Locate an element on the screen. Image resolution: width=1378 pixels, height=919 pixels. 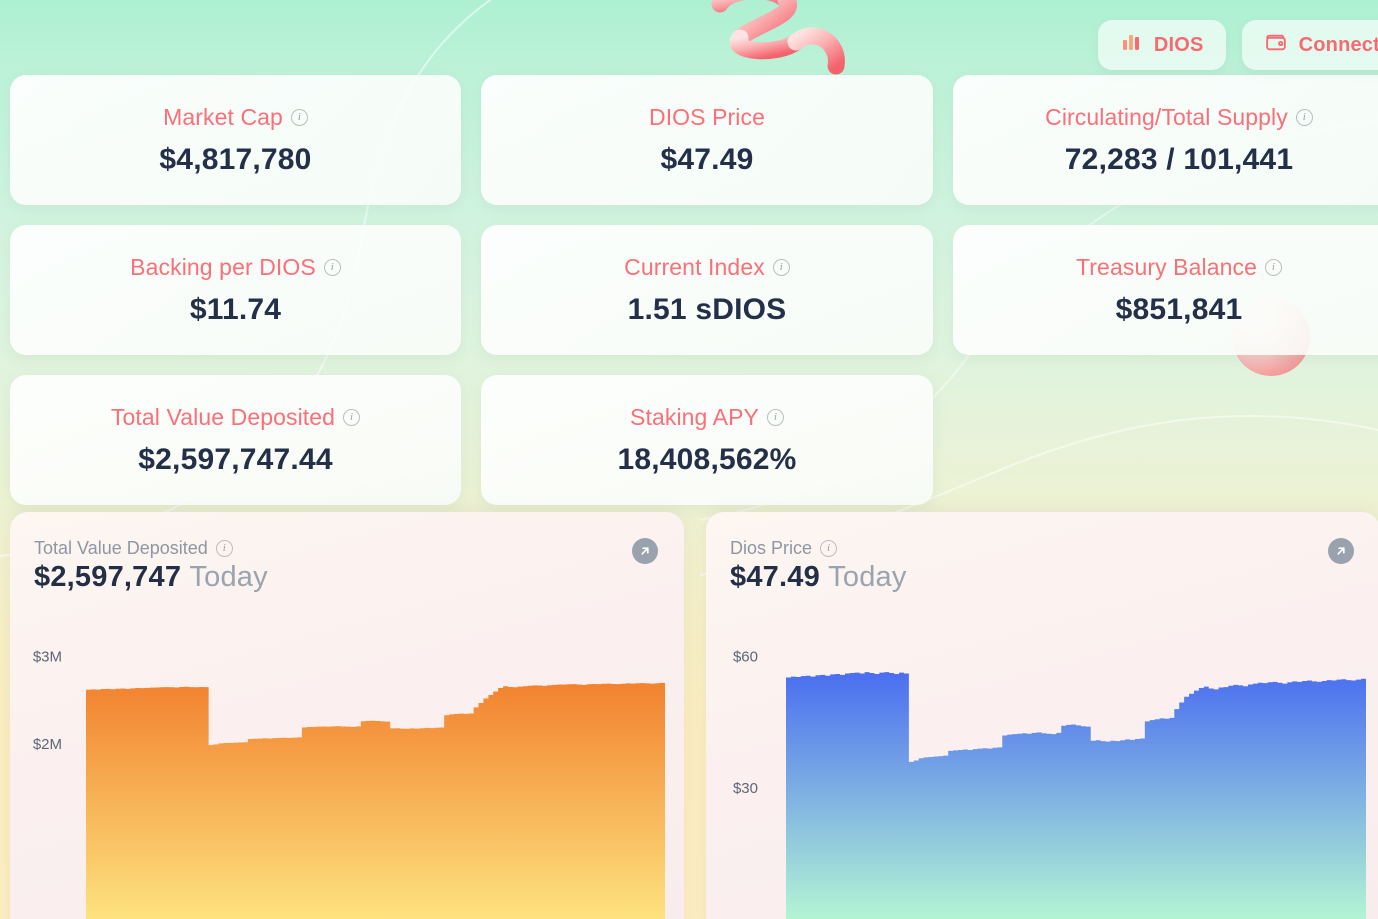
chart-title: Dios Price is located at coordinates (771, 548).